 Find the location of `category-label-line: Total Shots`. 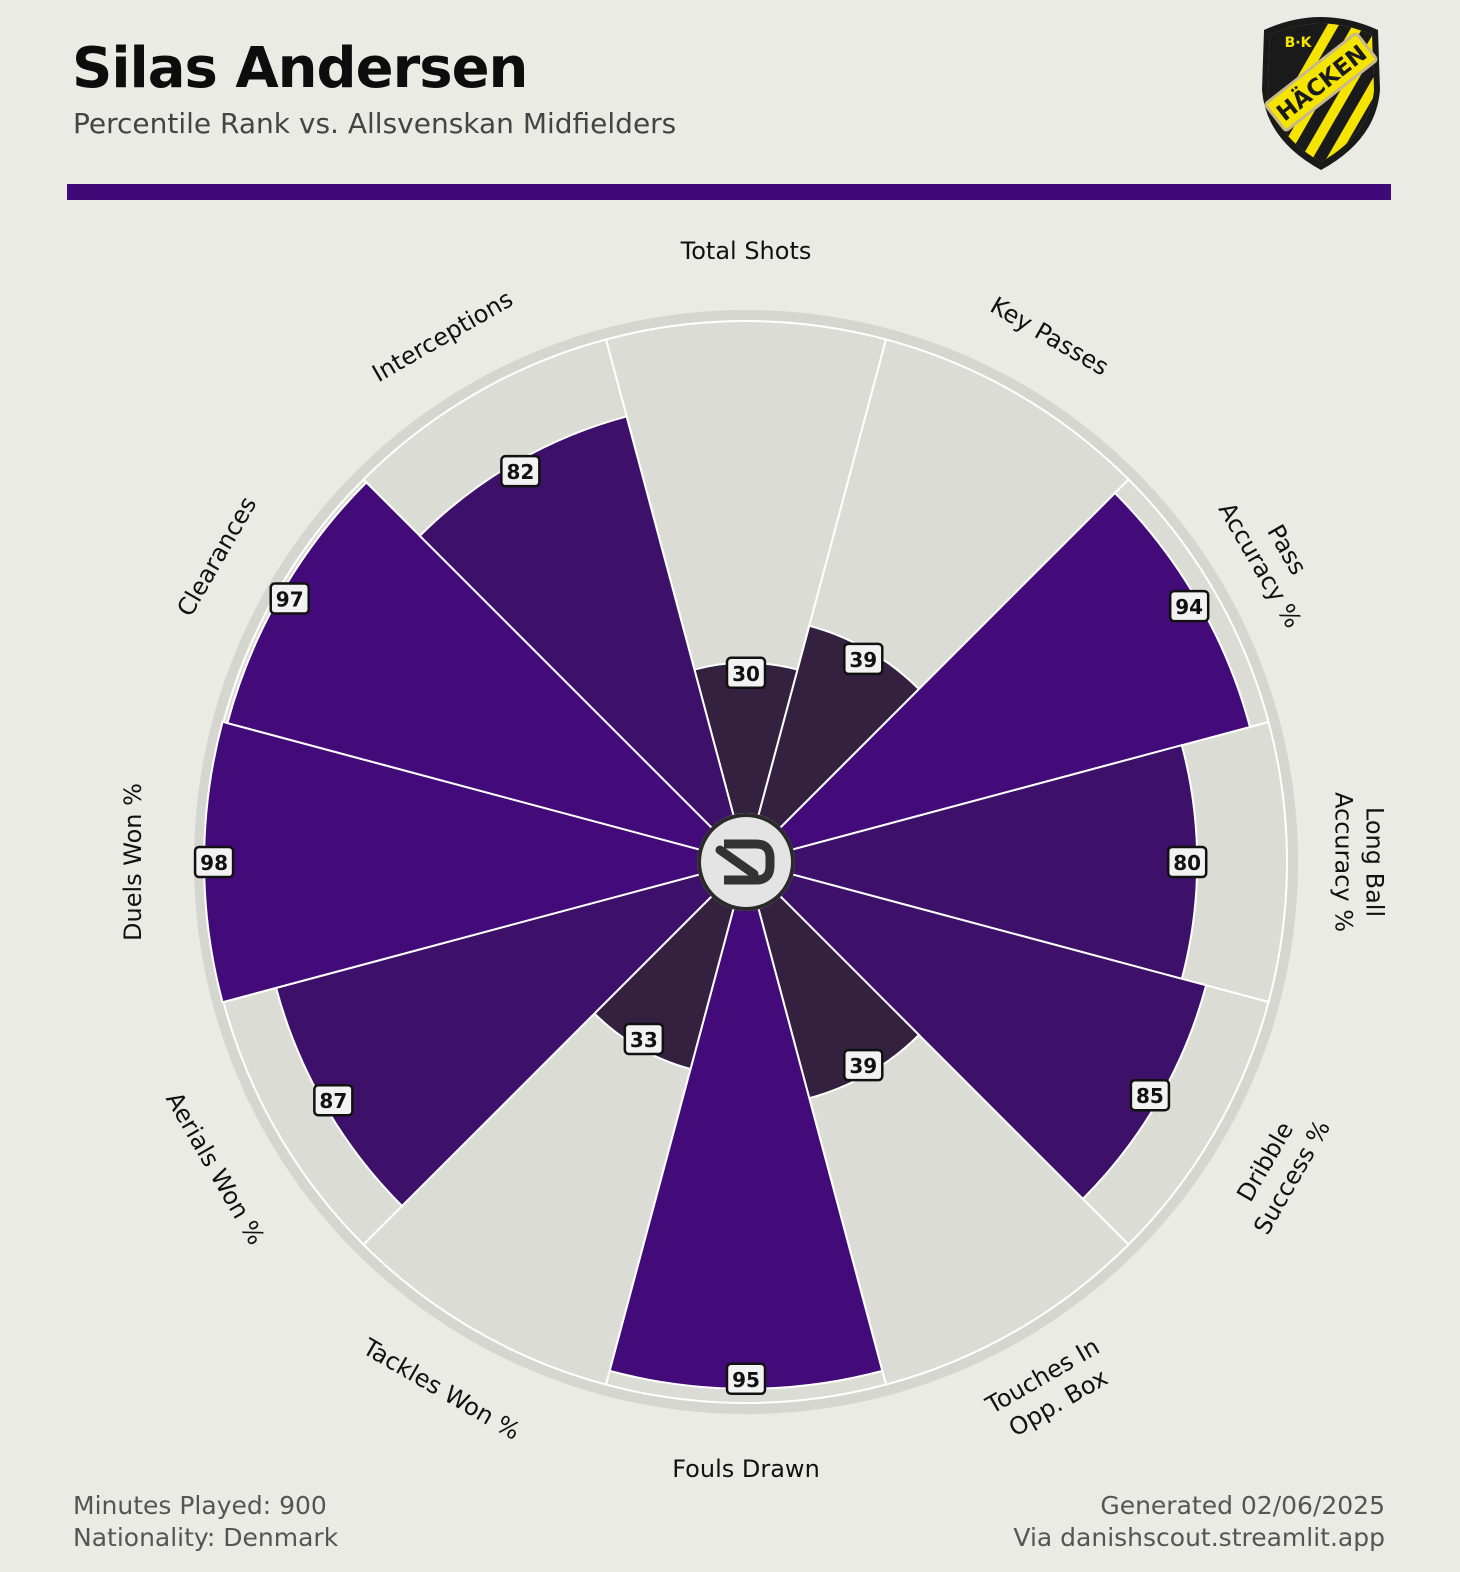

category-label-line: Total Shots is located at coordinates (746, 251).